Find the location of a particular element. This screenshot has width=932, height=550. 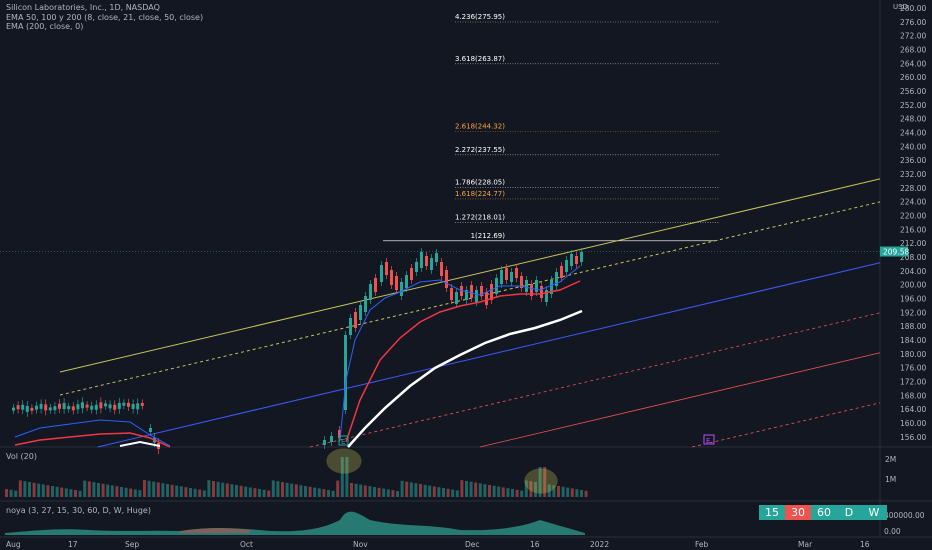

price-tick-label: 220.00 is located at coordinates (913, 215).